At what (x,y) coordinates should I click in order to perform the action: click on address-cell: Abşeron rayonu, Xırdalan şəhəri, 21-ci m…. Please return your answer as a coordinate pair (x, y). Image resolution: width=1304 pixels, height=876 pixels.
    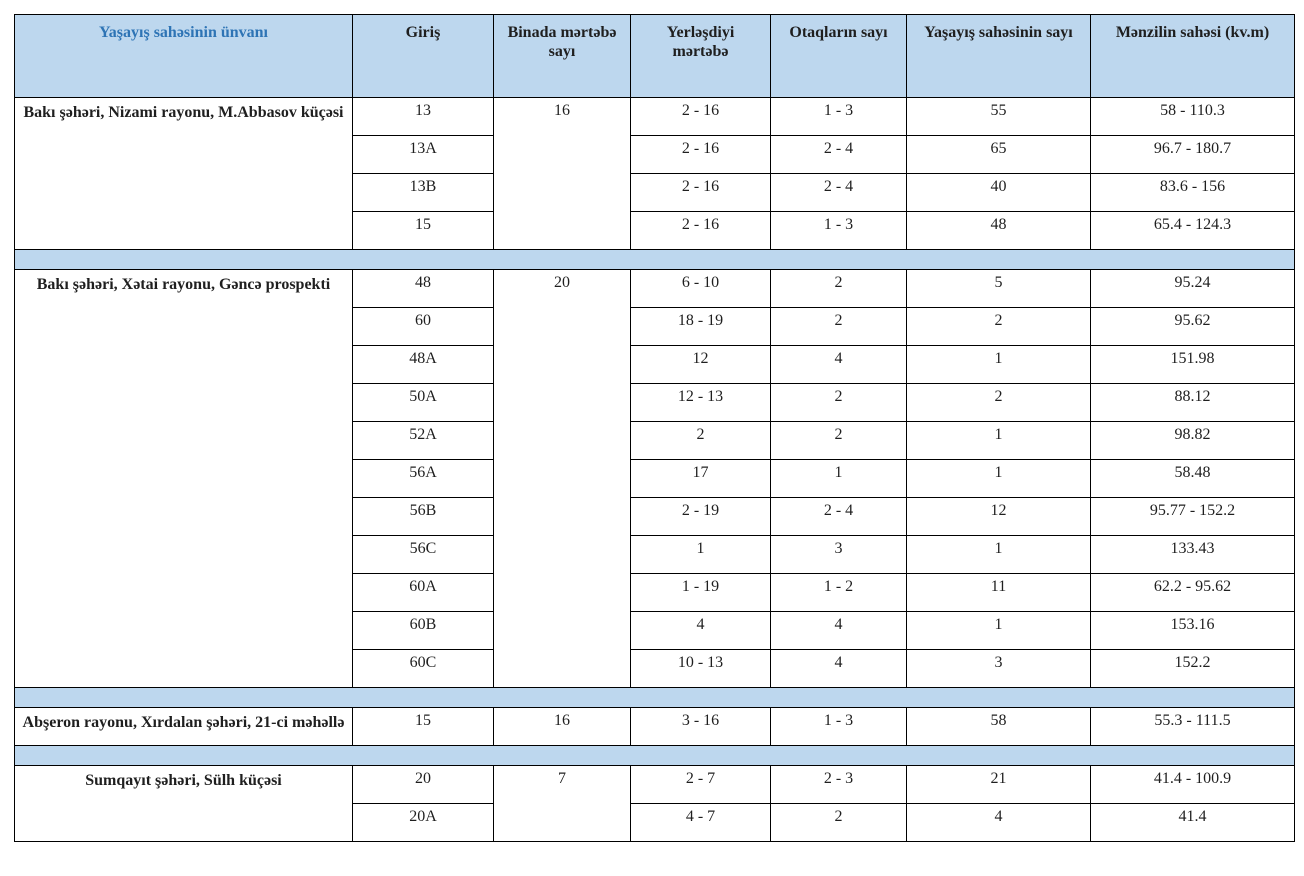
    Looking at the image, I should click on (183, 726).